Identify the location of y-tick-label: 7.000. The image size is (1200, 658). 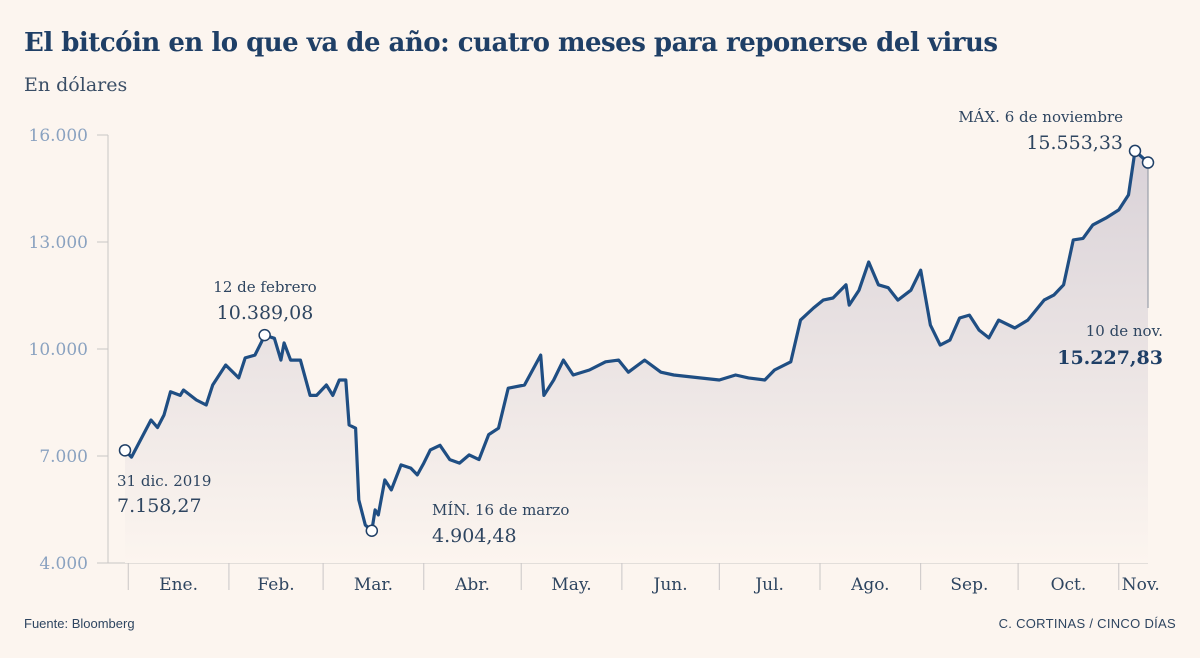
(63, 457).